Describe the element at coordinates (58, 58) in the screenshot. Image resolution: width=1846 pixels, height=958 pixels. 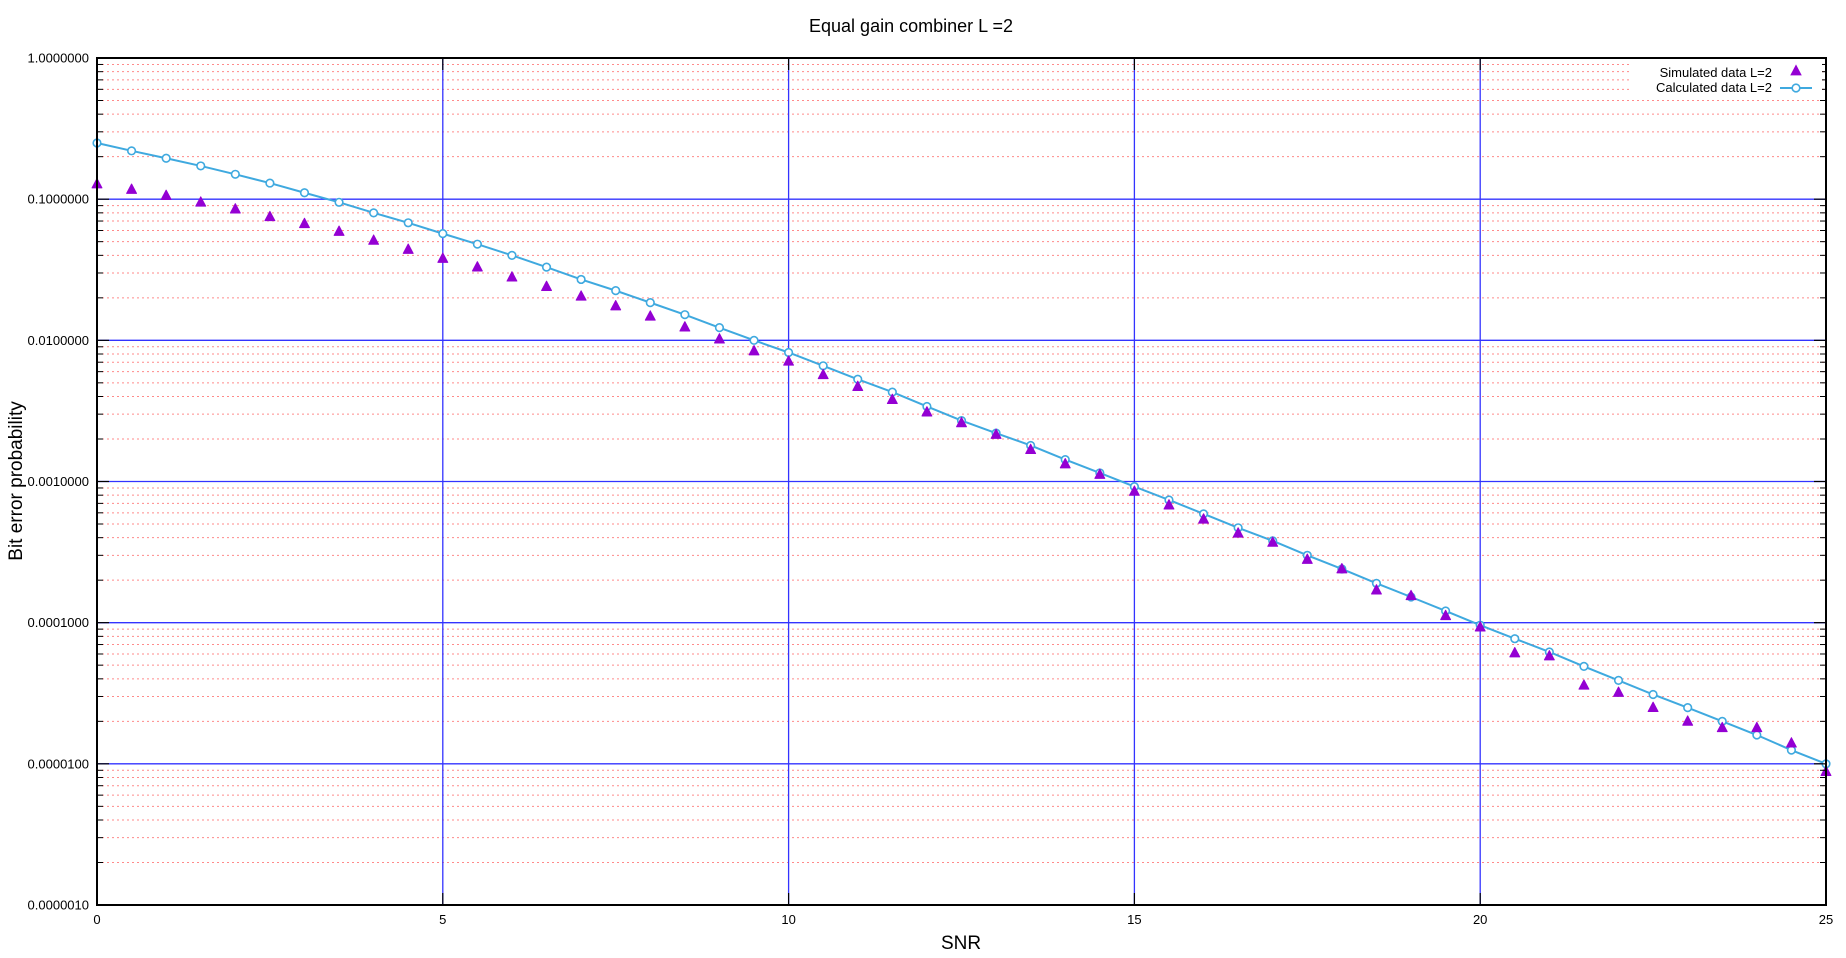
I see `y-tick-label: 1.0000000` at that location.